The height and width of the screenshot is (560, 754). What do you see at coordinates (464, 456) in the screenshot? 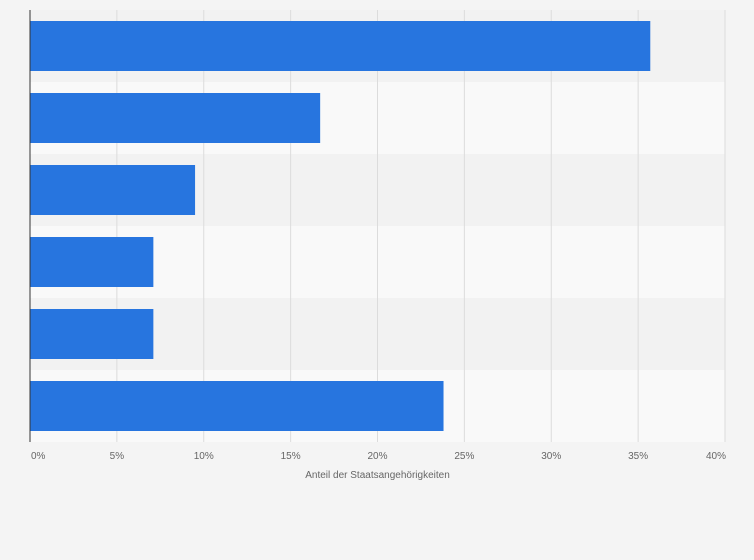
I see `x-tick-label: 25%` at bounding box center [464, 456].